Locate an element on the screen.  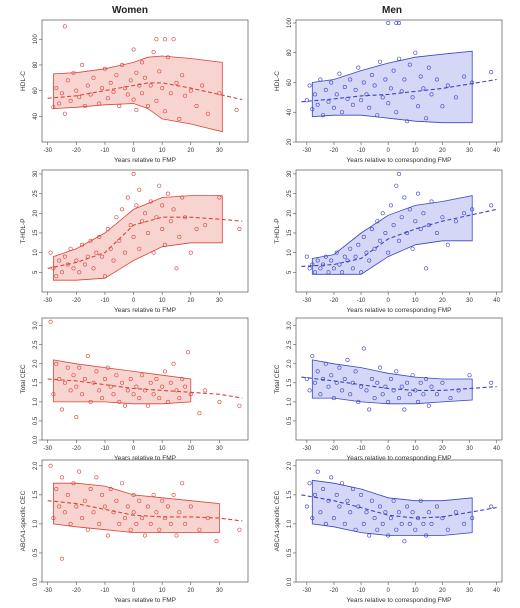
y-tick-label: 25 is located at coordinates (36, 193).